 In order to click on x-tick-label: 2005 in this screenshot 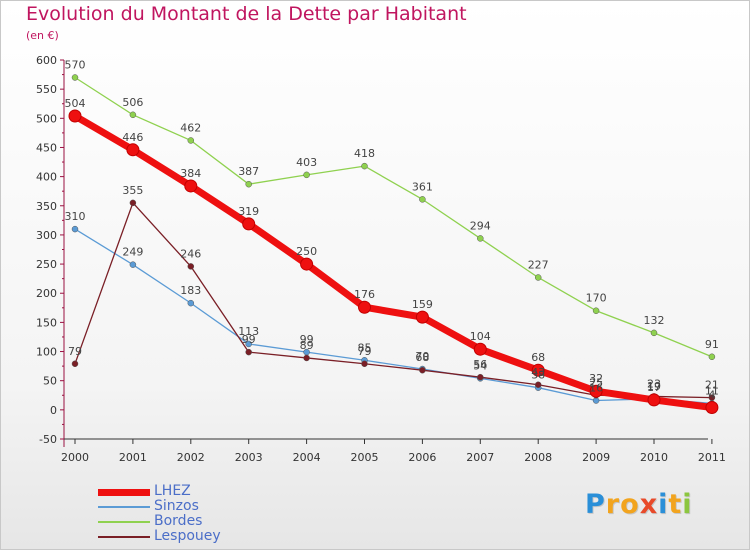, I will do `click(365, 457)`.